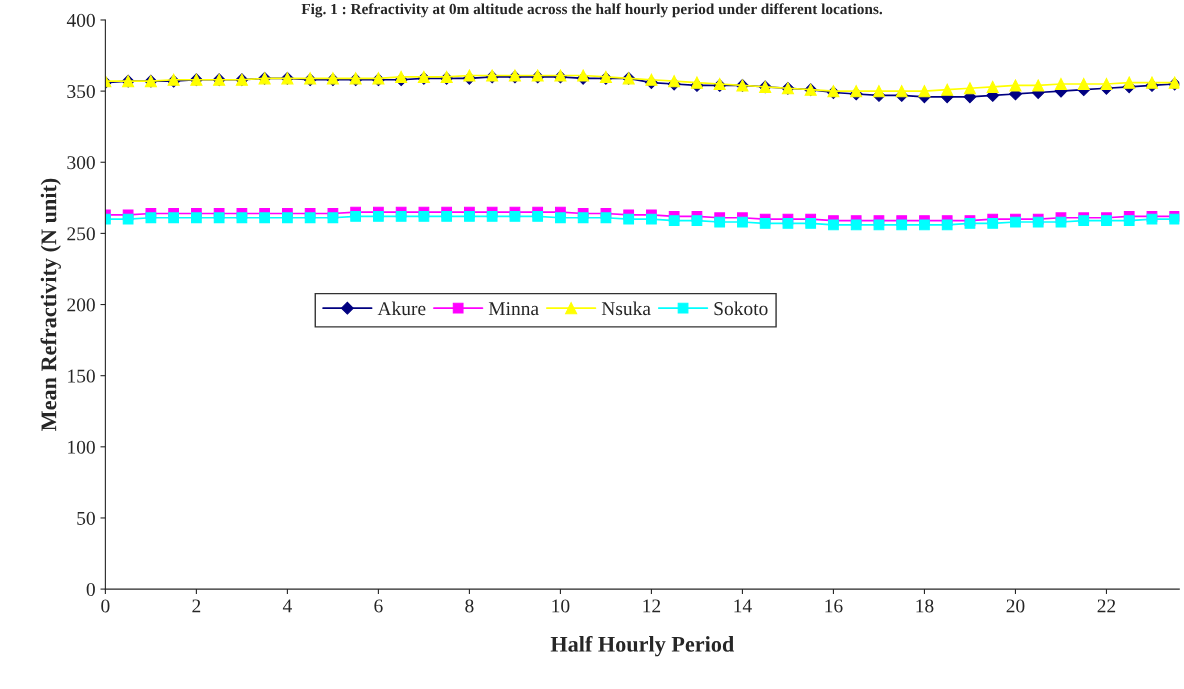 The height and width of the screenshot is (689, 1184). What do you see at coordinates (743, 606) in the screenshot?
I see `x-tick-label: 14` at bounding box center [743, 606].